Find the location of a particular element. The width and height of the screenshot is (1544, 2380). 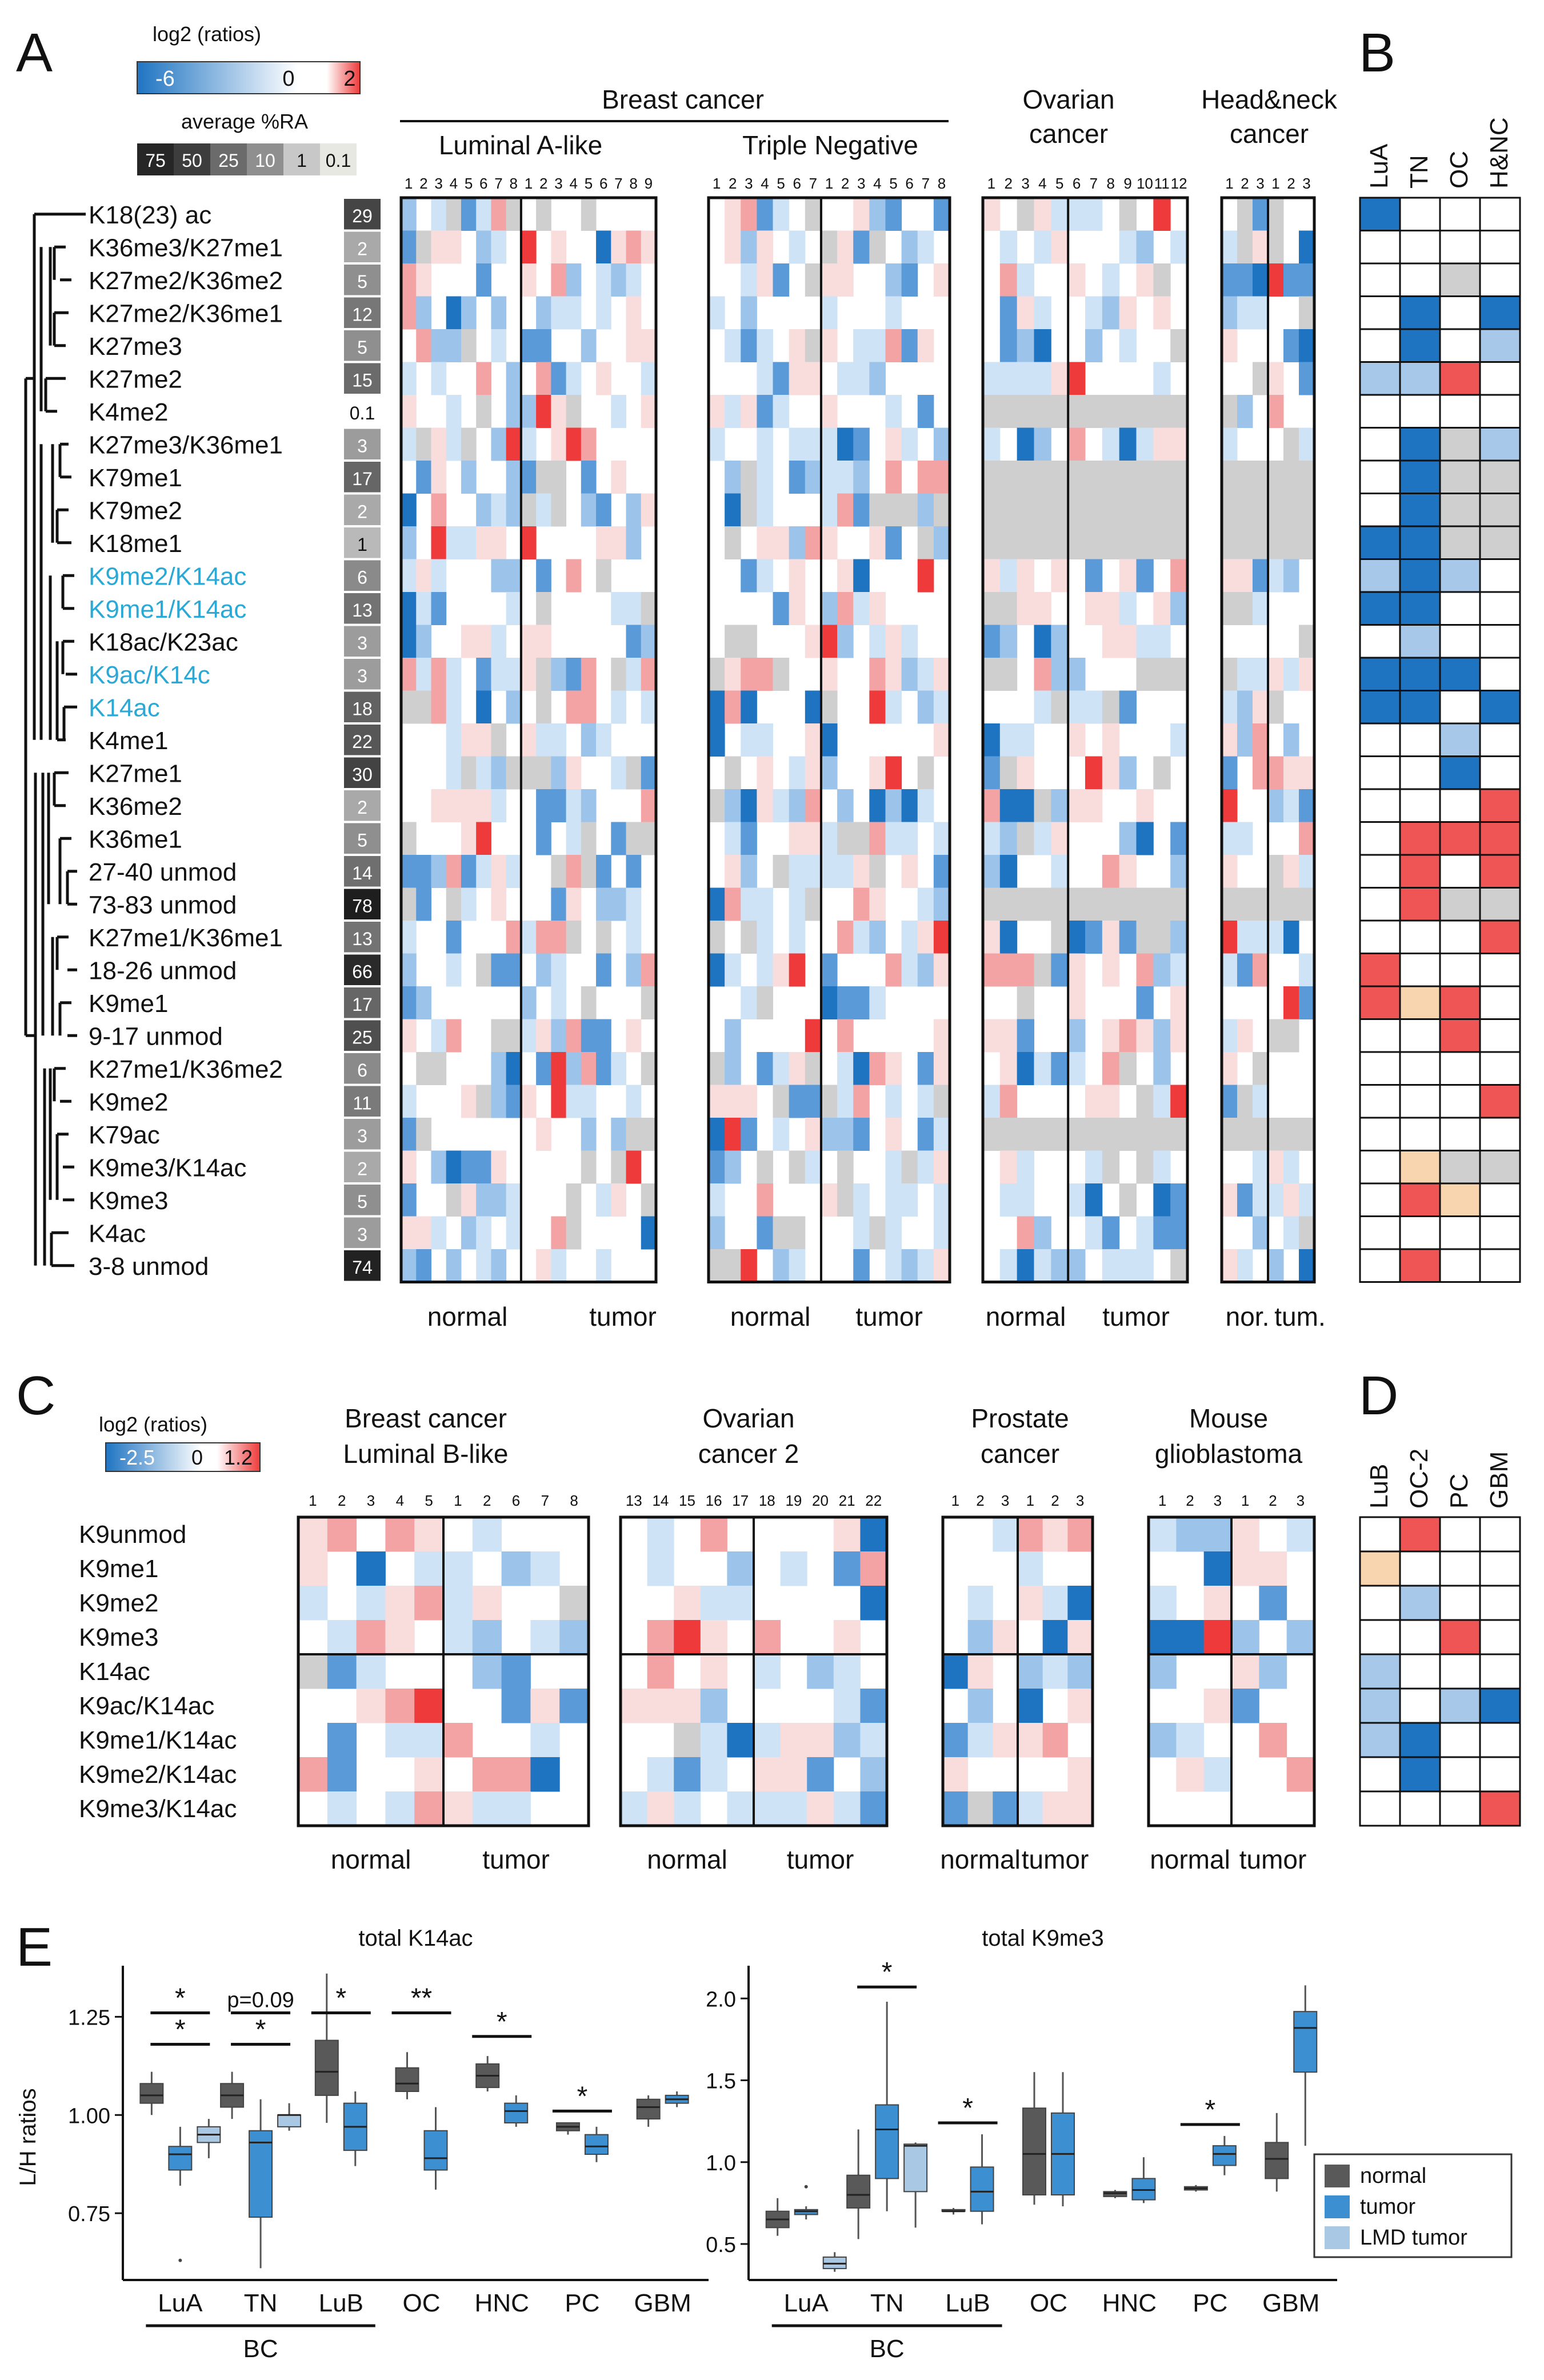

row-label: 27-40 unmod is located at coordinates (163, 872).